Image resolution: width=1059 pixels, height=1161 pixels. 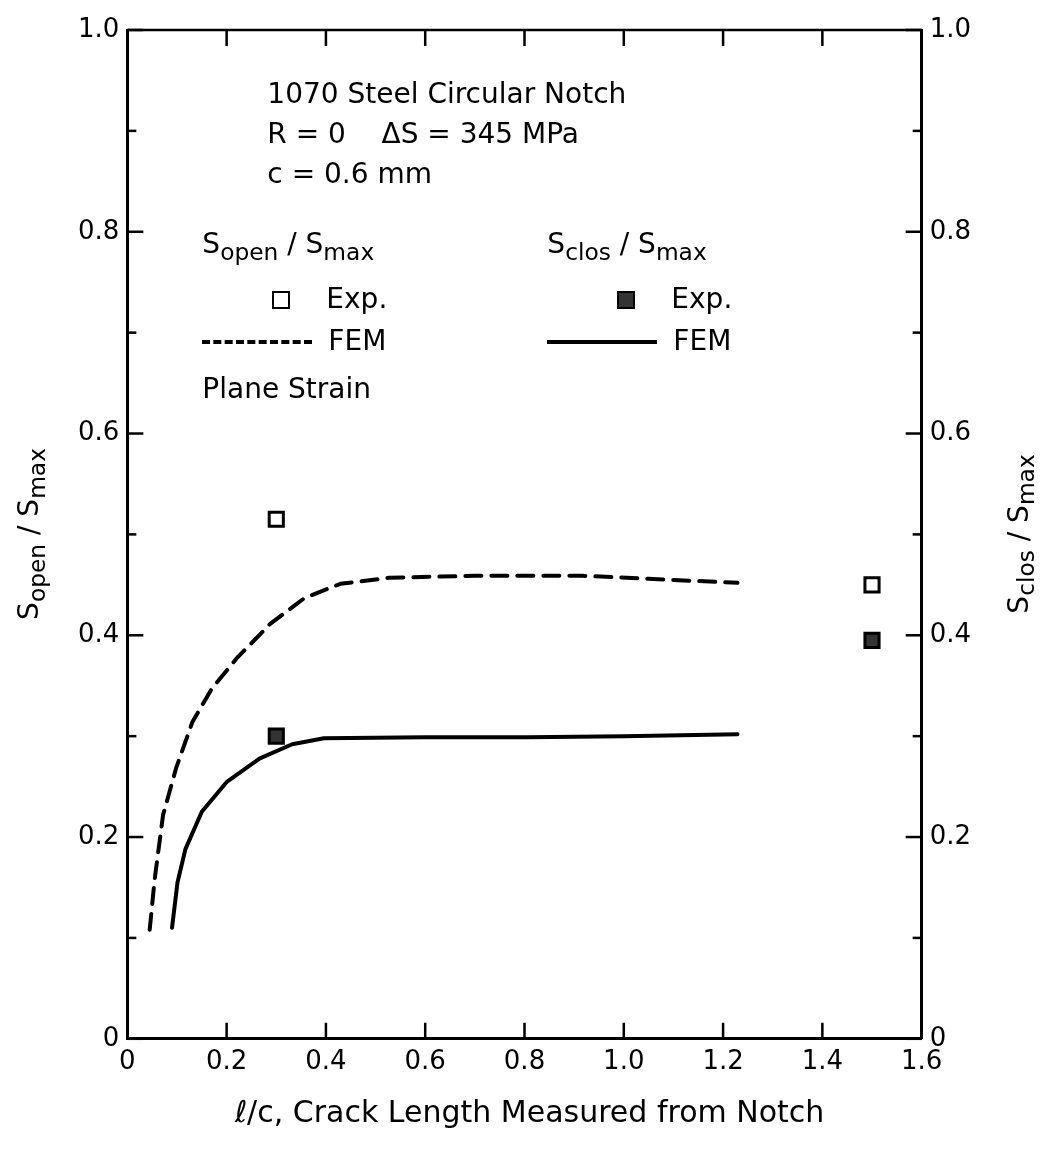 What do you see at coordinates (326, 1060) in the screenshot?
I see `x-tick-label: 0.4` at bounding box center [326, 1060].